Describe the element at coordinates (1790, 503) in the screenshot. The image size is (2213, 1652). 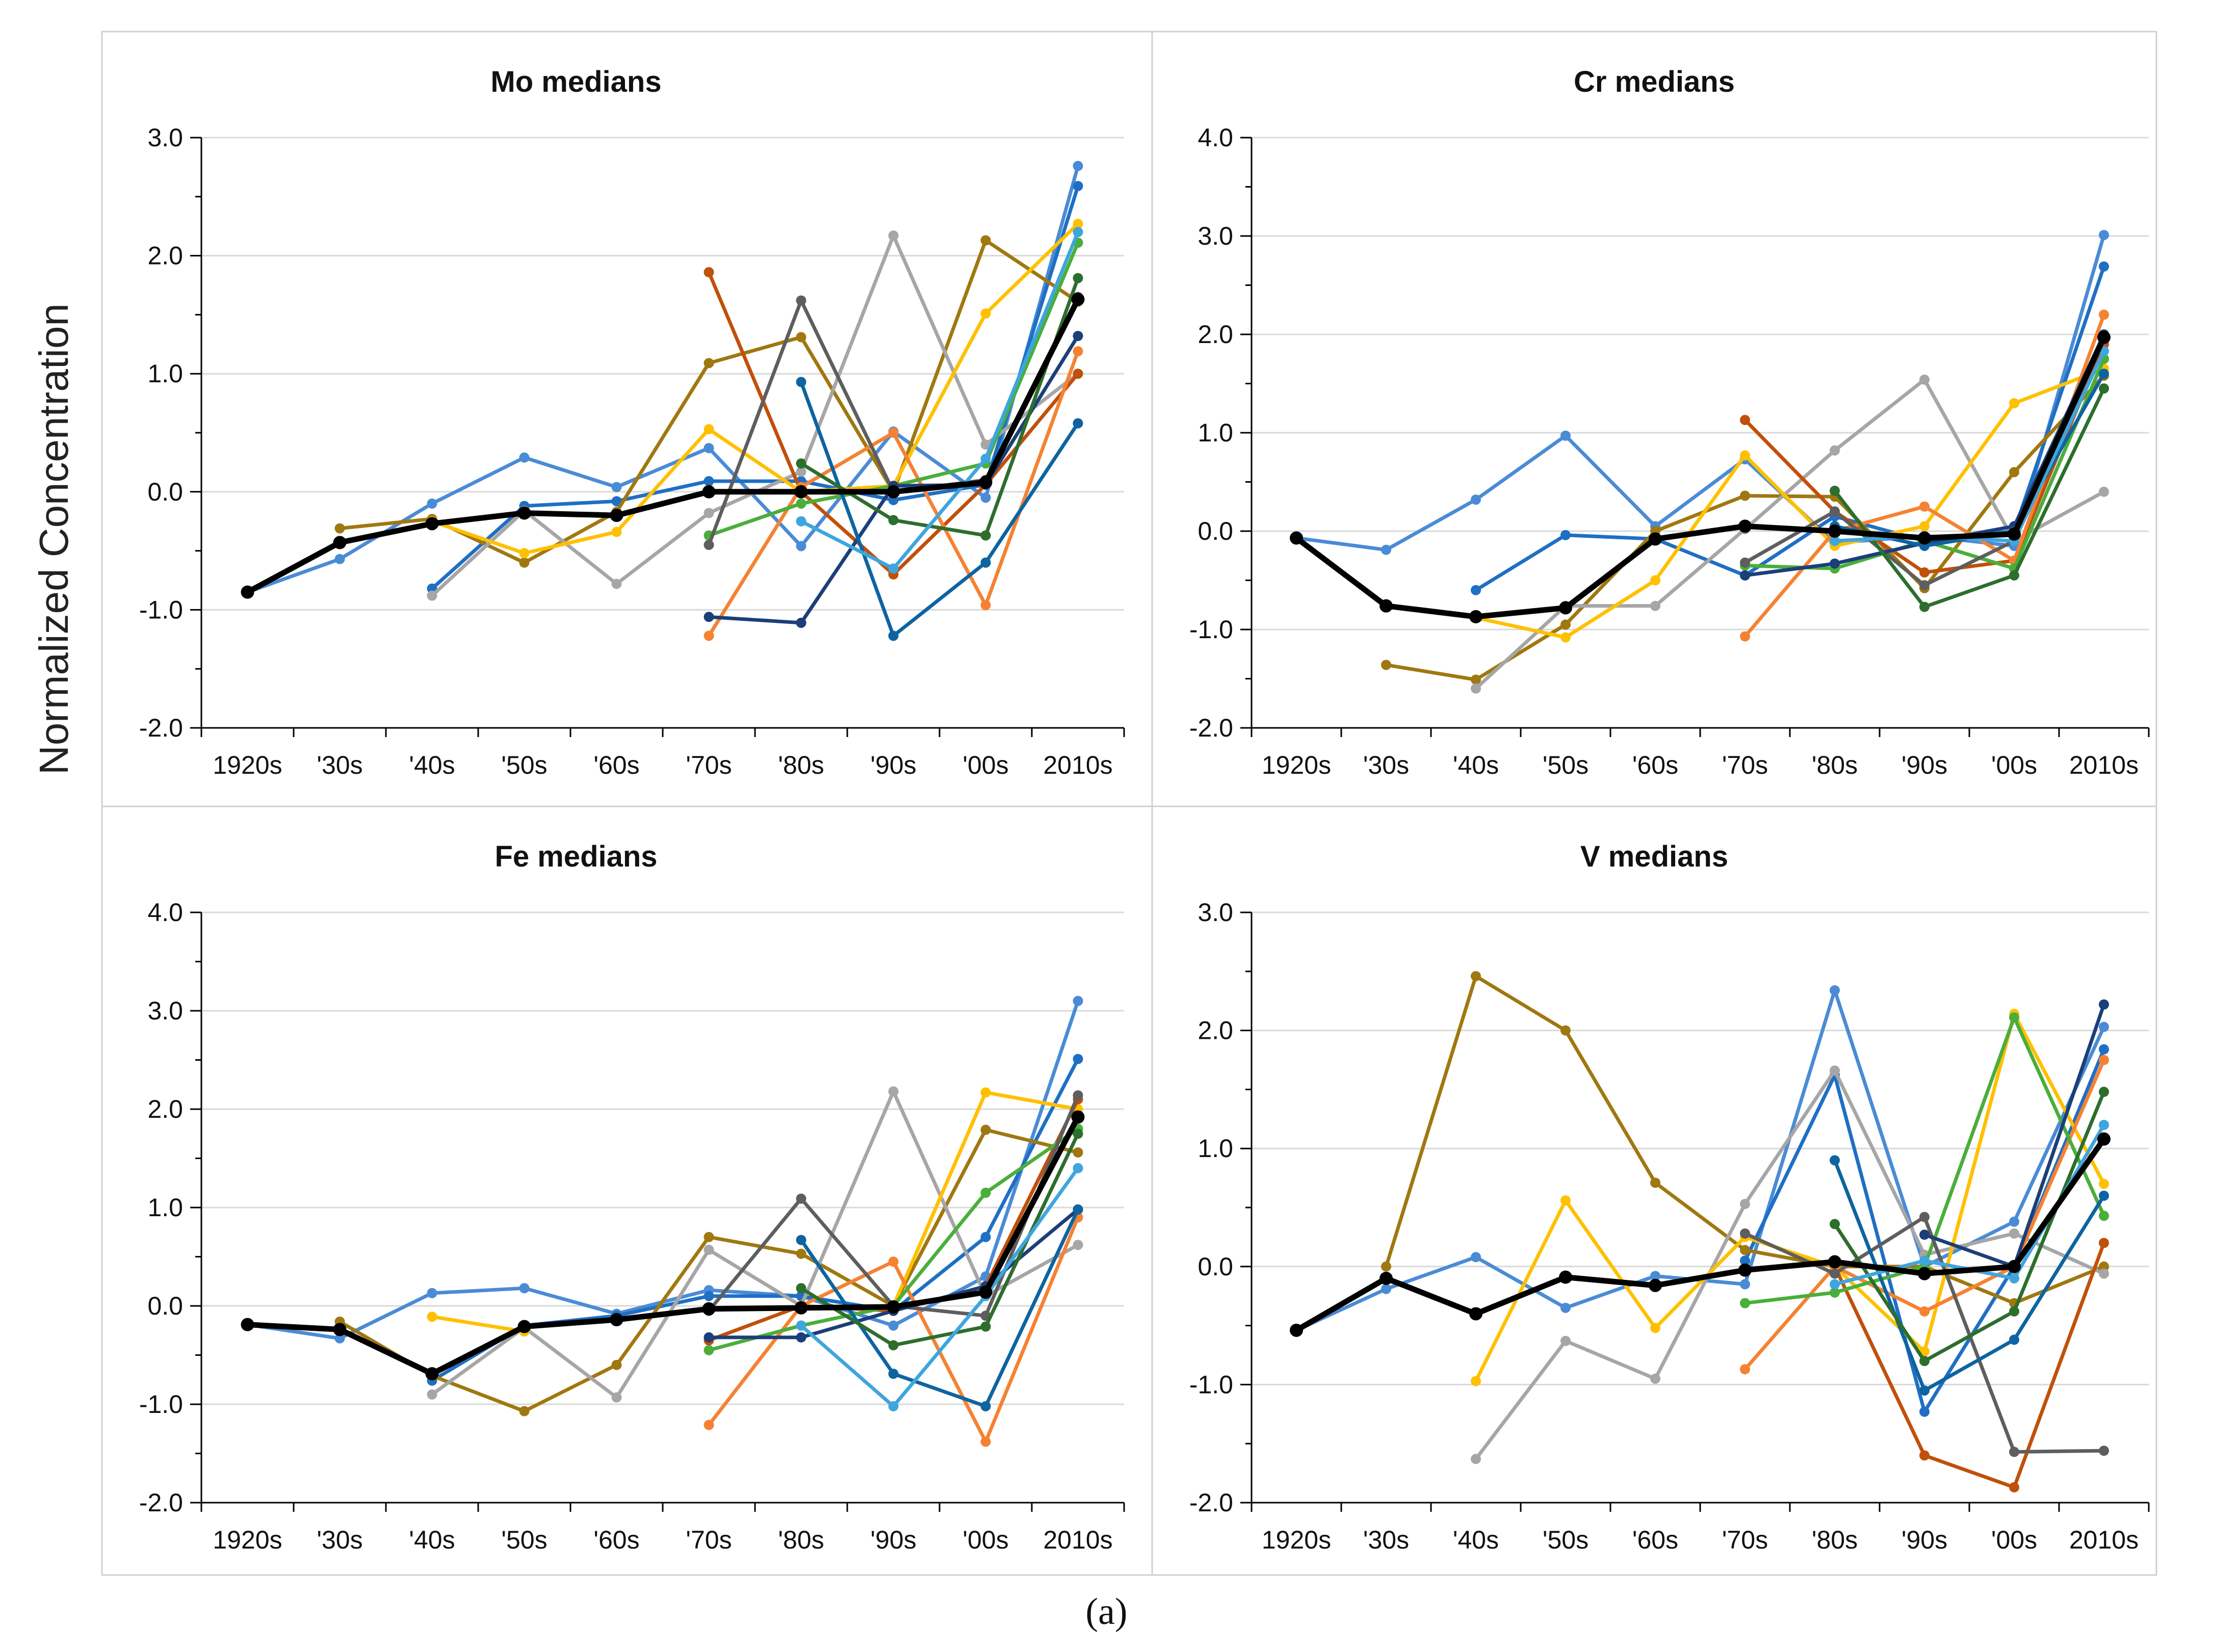
I see `series-yellow` at that location.